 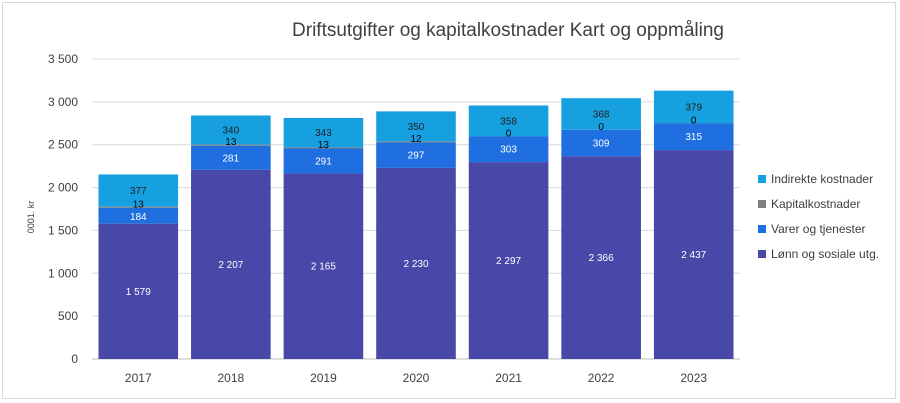 What do you see at coordinates (508, 378) in the screenshot?
I see `x-tick-label: 2021` at bounding box center [508, 378].